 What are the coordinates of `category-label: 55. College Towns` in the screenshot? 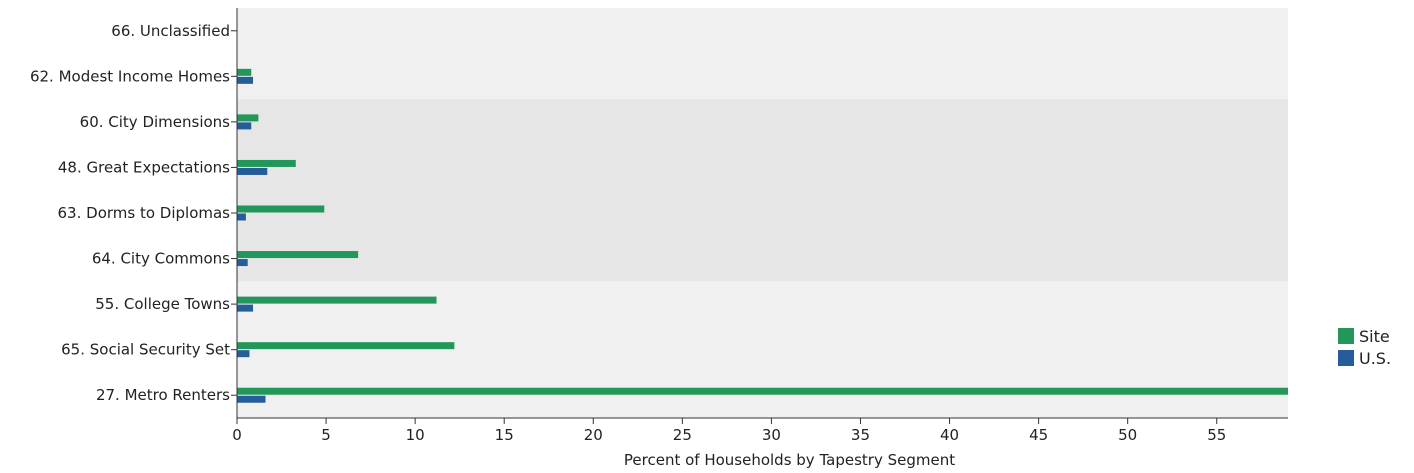 It's located at (162, 304).